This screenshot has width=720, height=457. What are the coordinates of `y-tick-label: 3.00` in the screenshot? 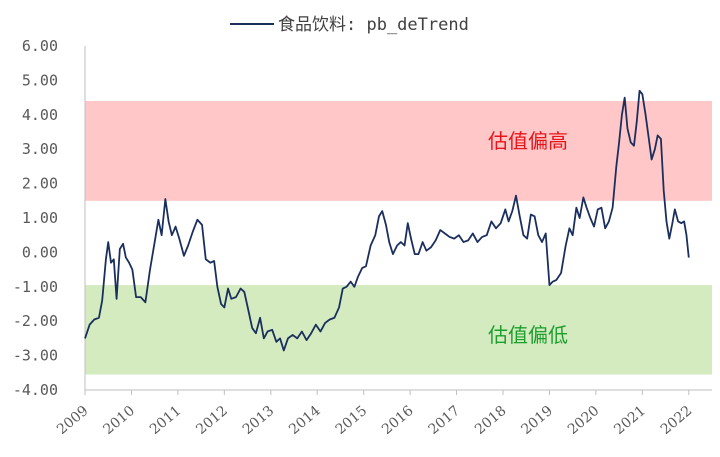 It's located at (40, 149).